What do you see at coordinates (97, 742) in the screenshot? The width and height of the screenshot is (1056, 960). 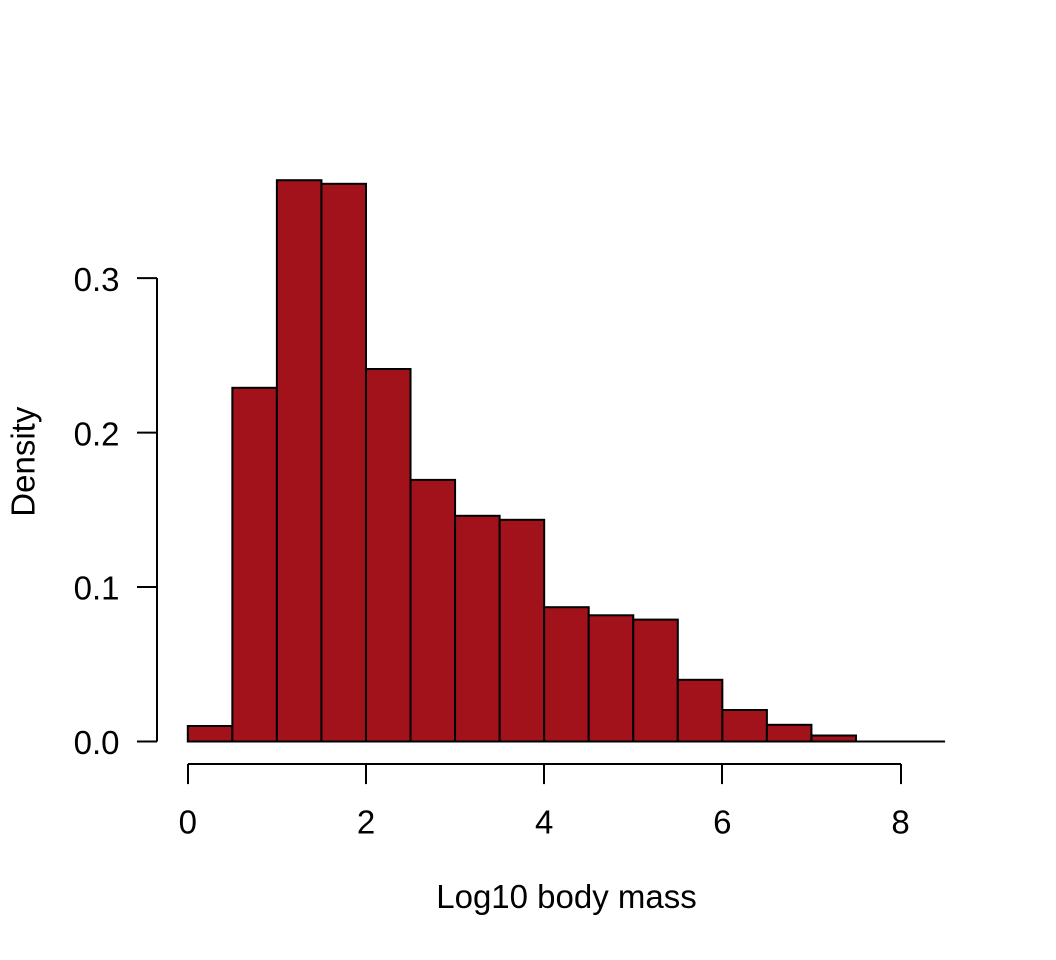 I see `svg-text: 0.0` at bounding box center [97, 742].